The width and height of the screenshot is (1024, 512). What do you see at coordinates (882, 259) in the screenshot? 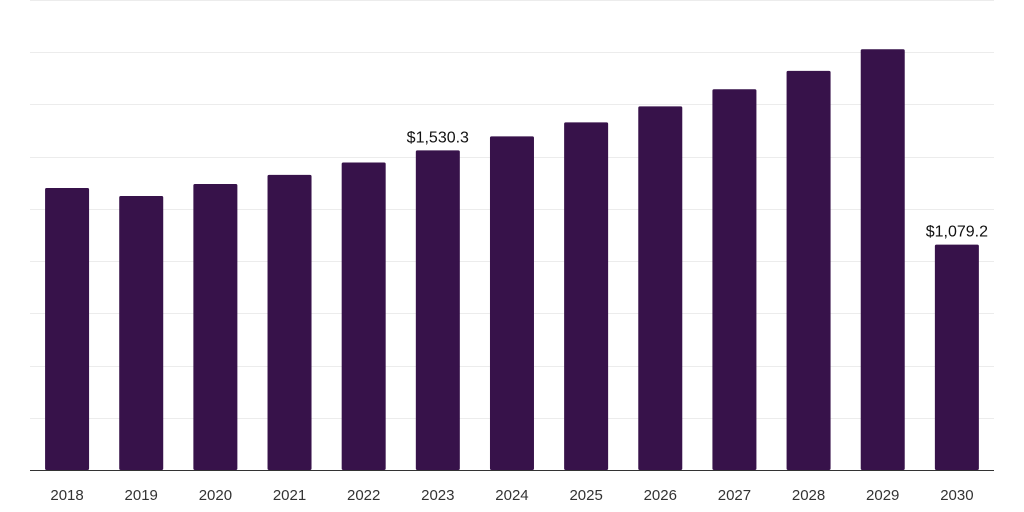
I see `bar-2029` at bounding box center [882, 259].